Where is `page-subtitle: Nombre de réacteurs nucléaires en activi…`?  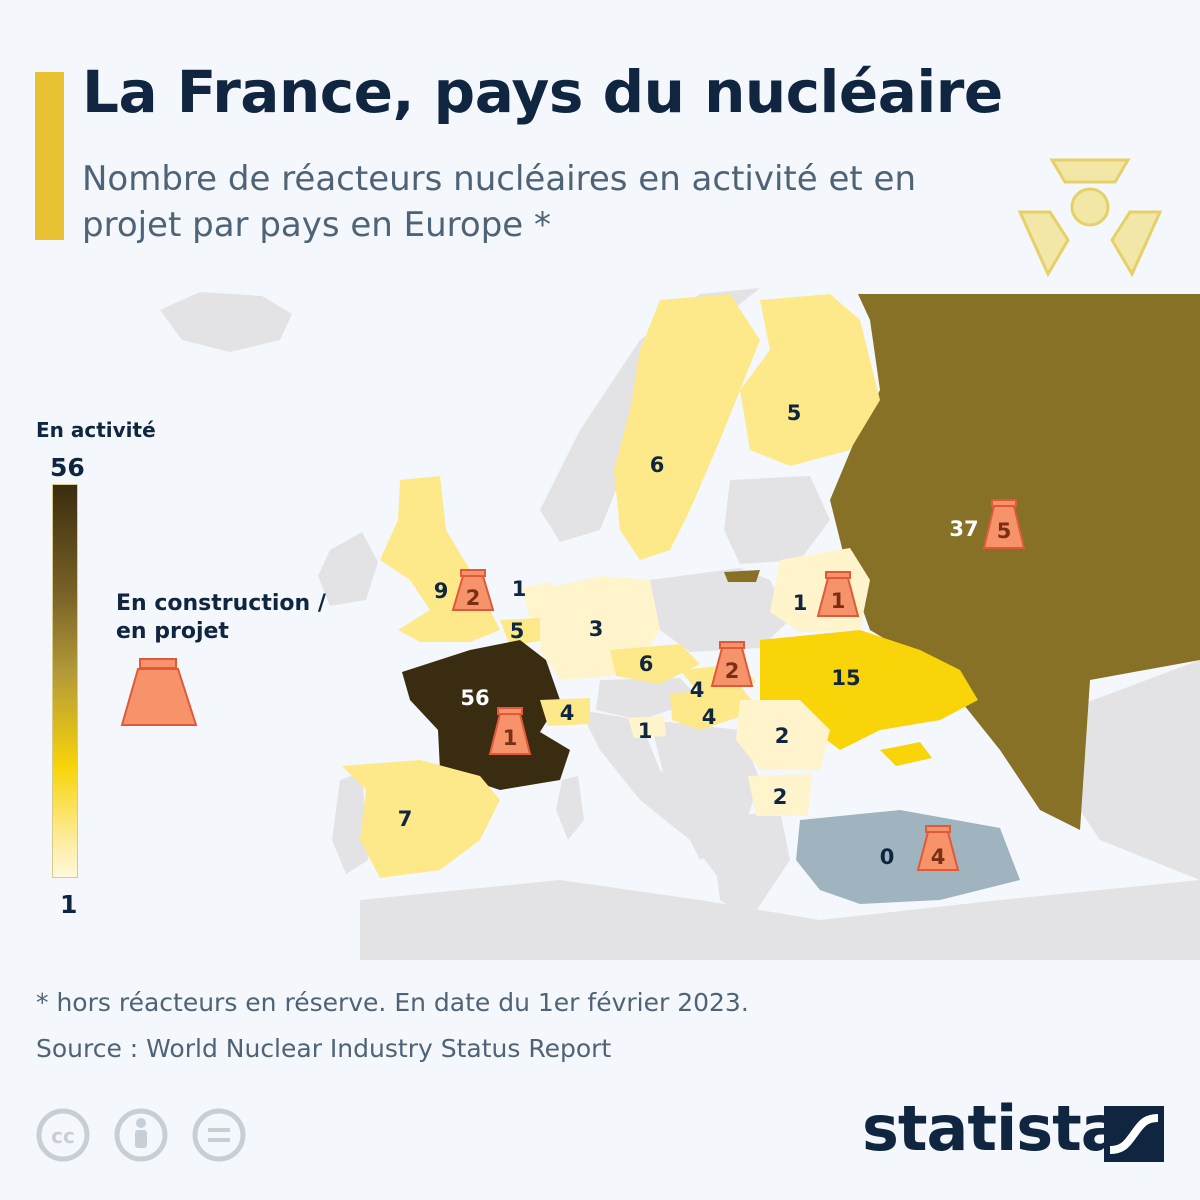
page-subtitle: Nombre de réacteurs nucléaires en activi… is located at coordinates (499, 202).